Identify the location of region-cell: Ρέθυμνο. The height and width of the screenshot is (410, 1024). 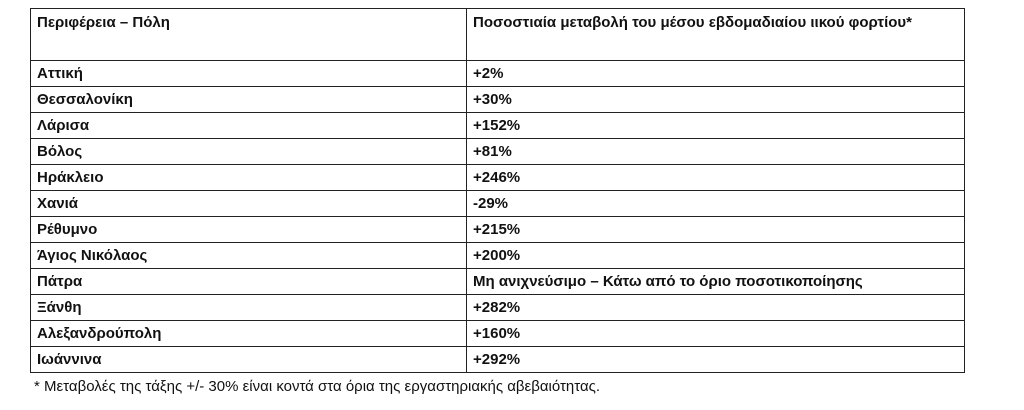
(248, 229).